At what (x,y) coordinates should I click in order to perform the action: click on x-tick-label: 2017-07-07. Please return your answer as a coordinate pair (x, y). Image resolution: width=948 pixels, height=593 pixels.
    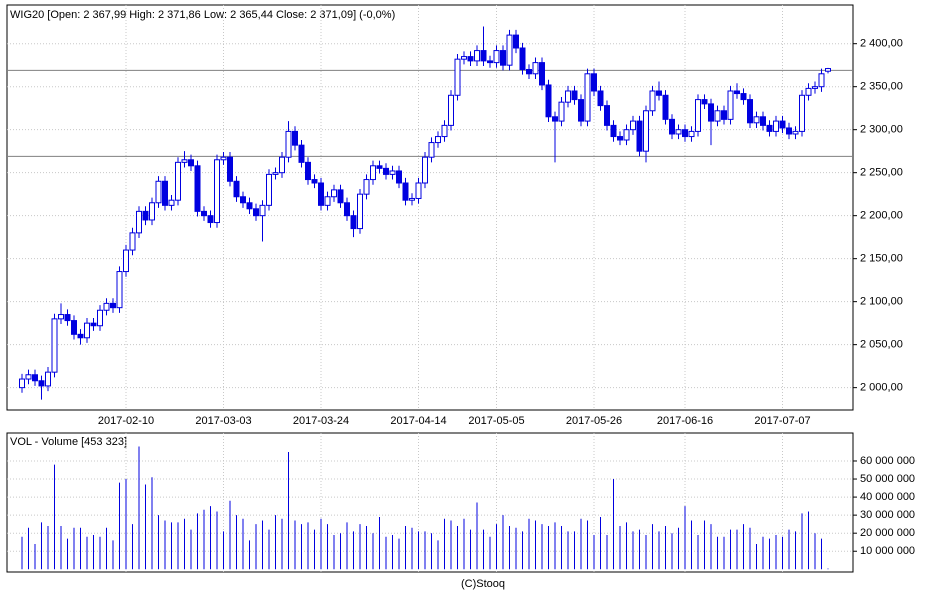
    Looking at the image, I should click on (782, 421).